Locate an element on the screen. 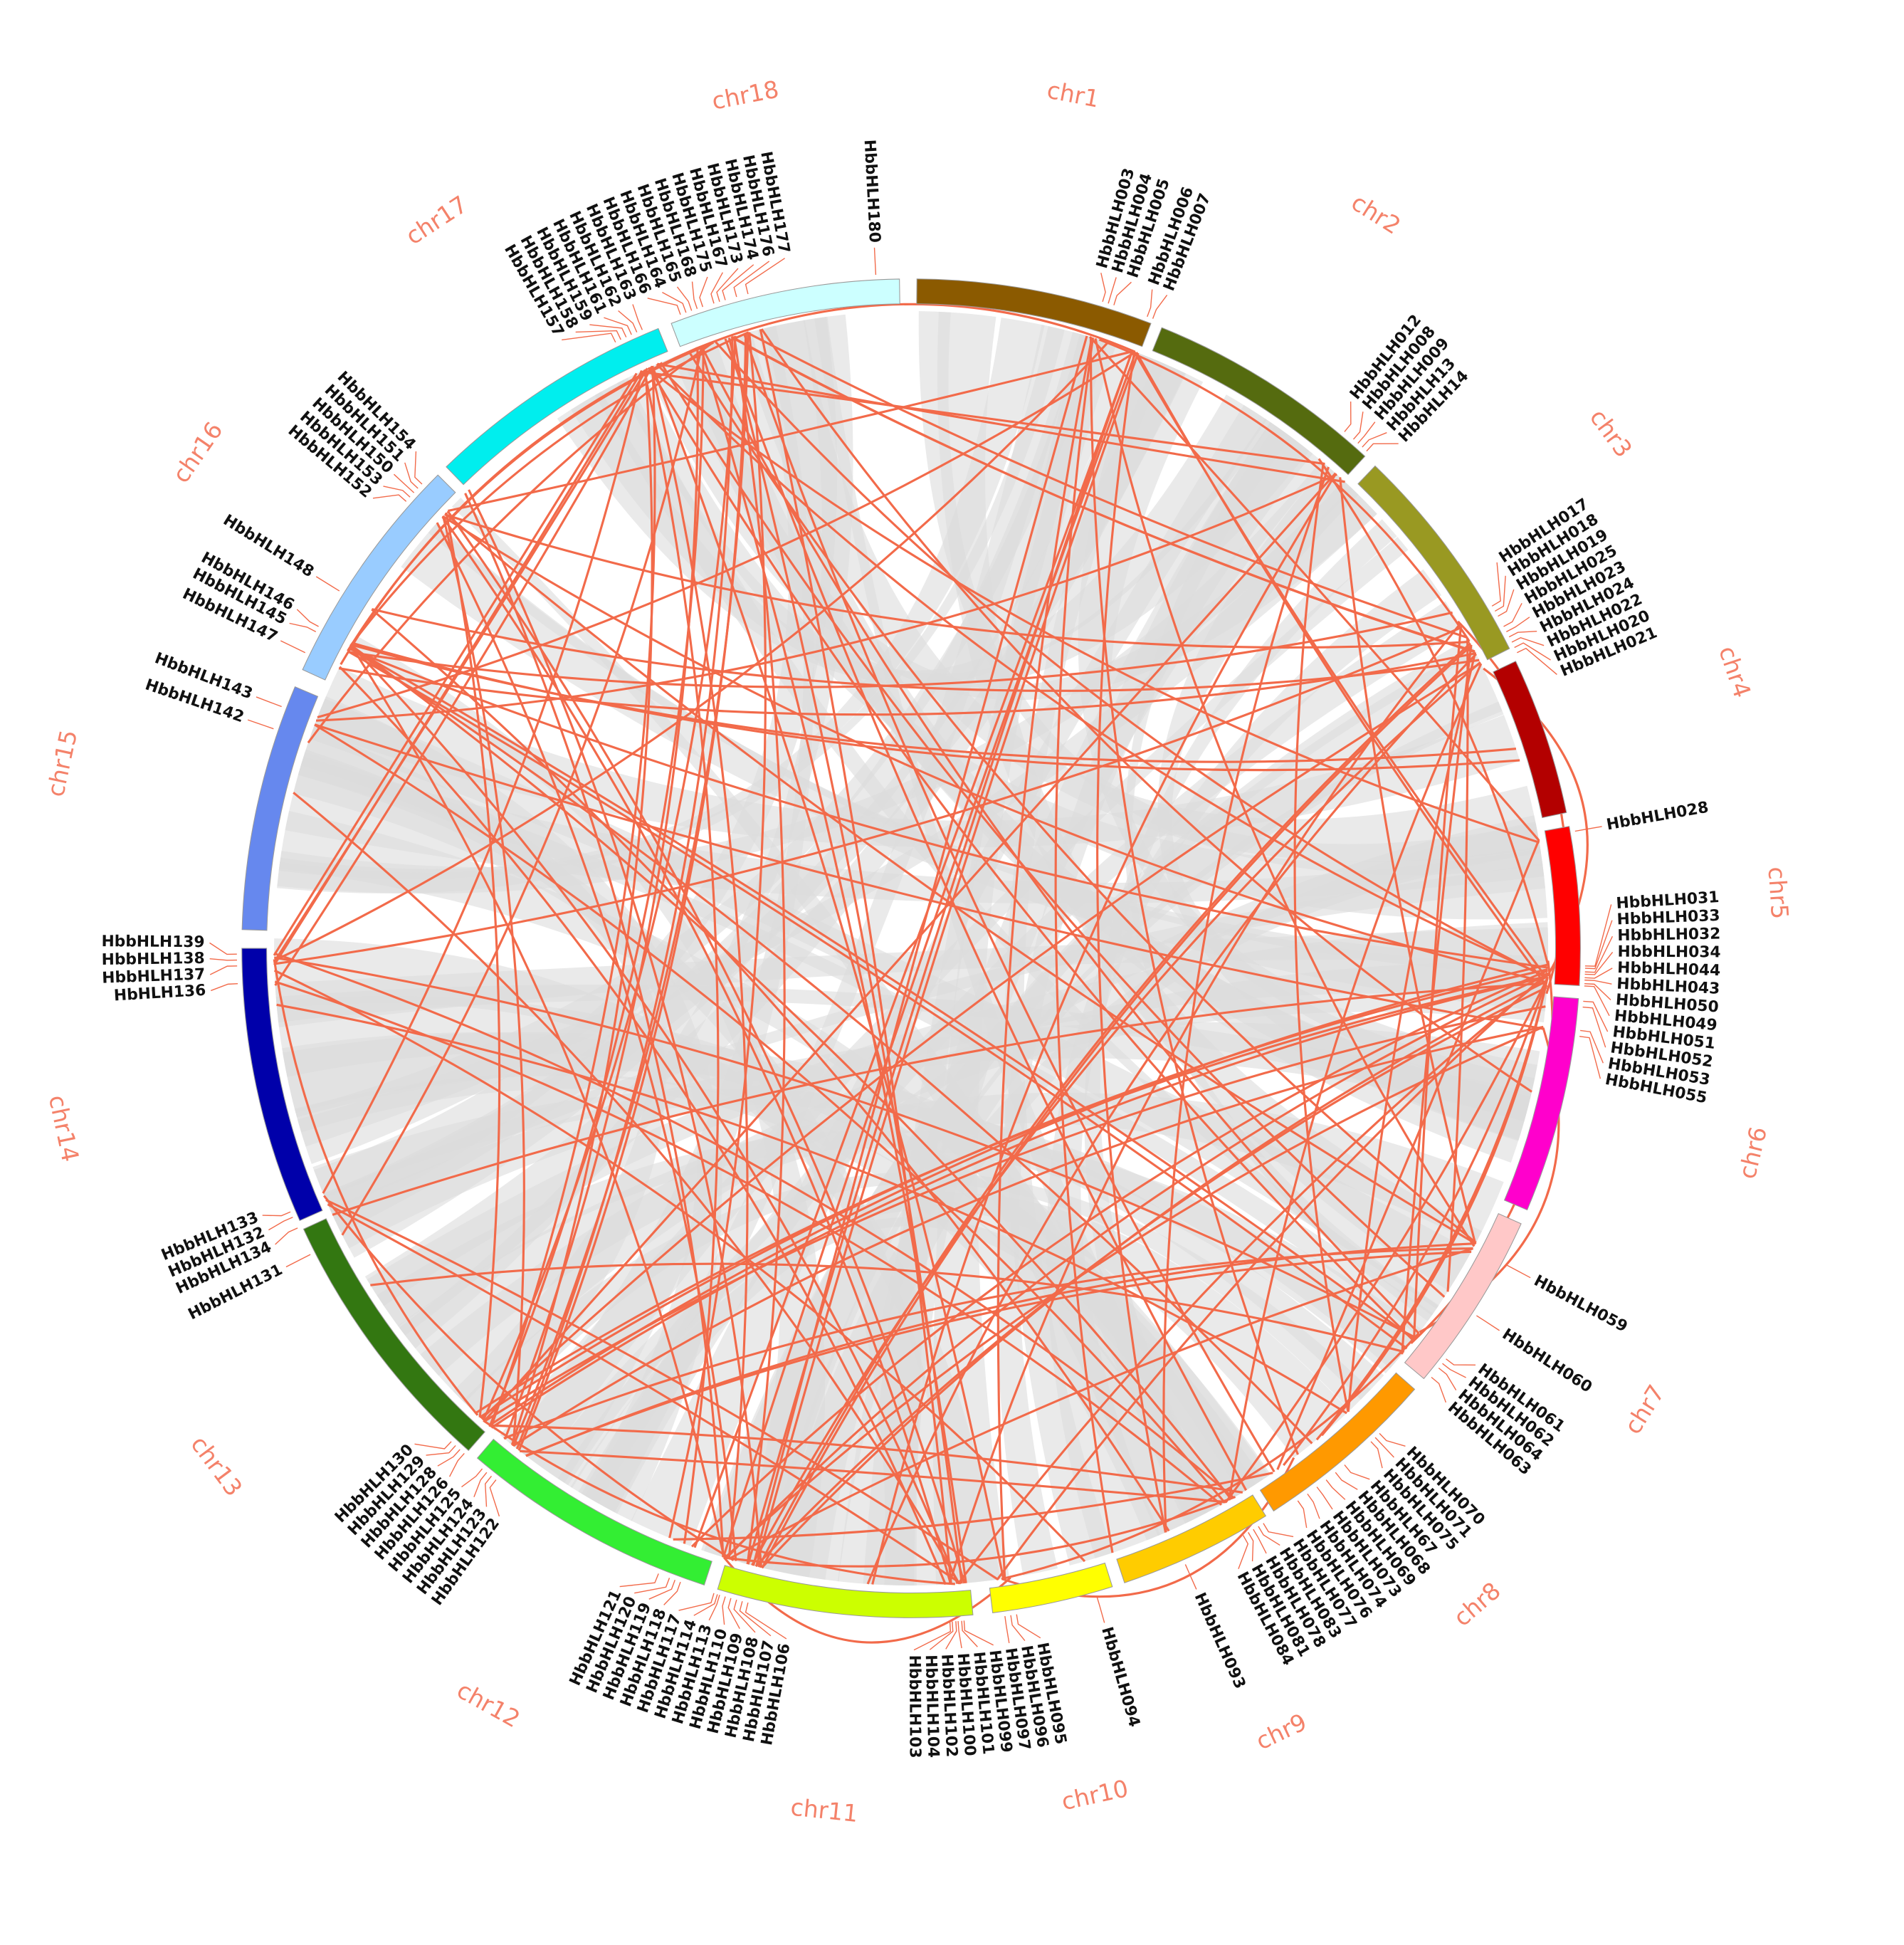  gene-label: HbbHLH044 is located at coordinates (1669, 969).